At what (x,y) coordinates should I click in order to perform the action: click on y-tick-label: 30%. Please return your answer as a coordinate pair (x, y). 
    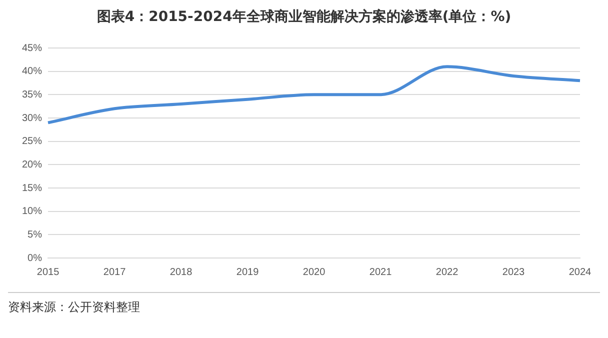
    Looking at the image, I should click on (32, 118).